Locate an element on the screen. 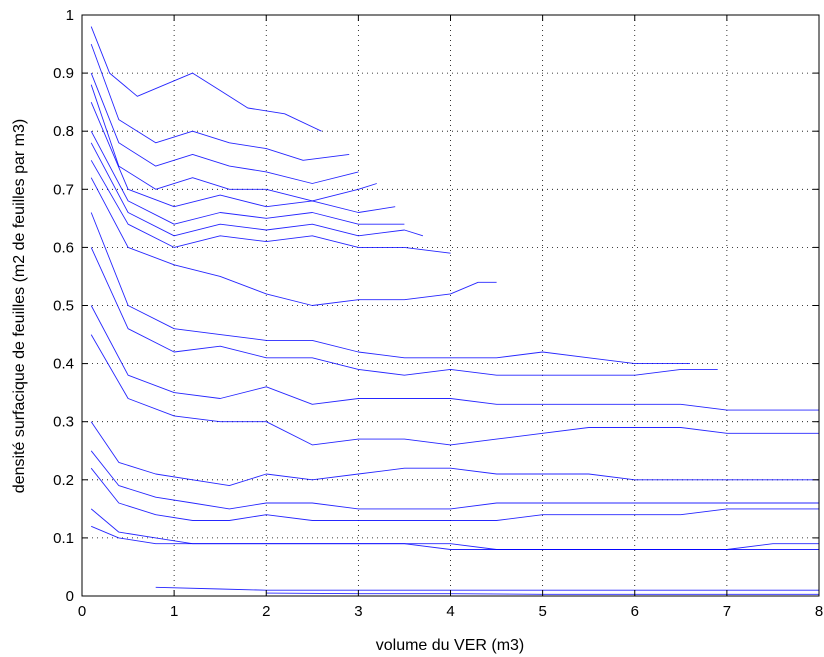 The width and height of the screenshot is (824, 657). x-tick-label: 0 is located at coordinates (82, 611).